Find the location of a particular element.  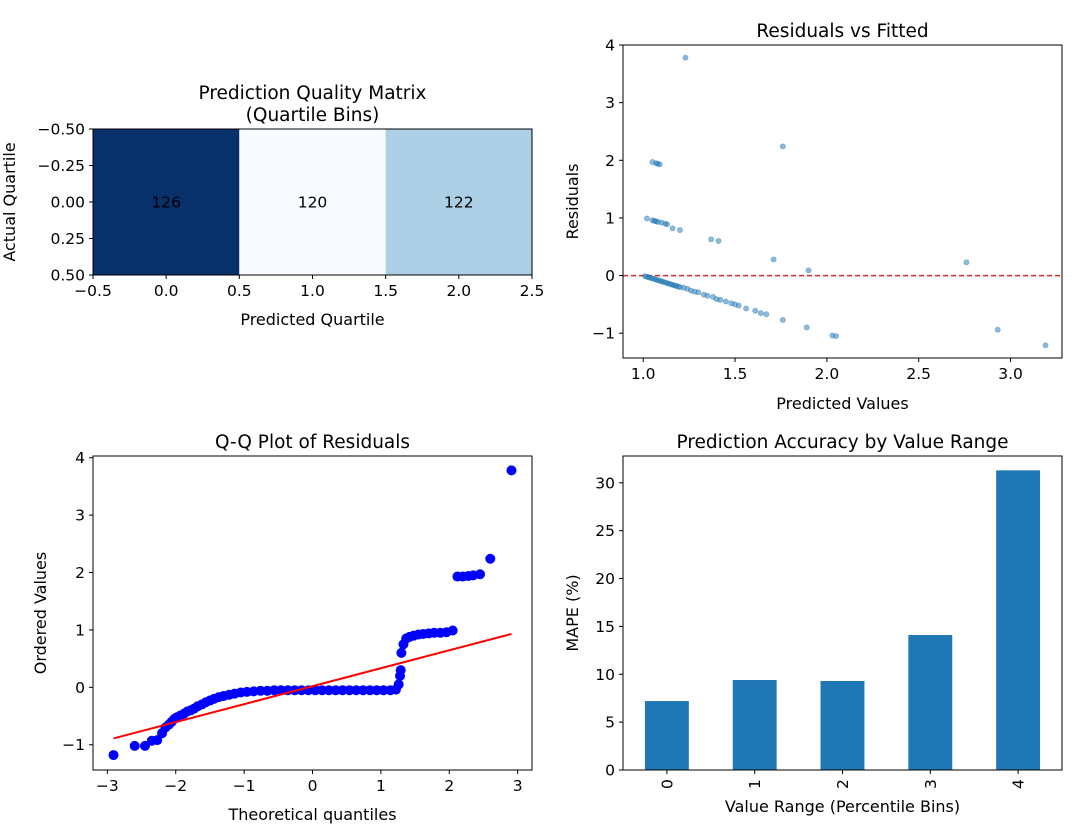

x-tick-label: −1 is located at coordinates (244, 786).